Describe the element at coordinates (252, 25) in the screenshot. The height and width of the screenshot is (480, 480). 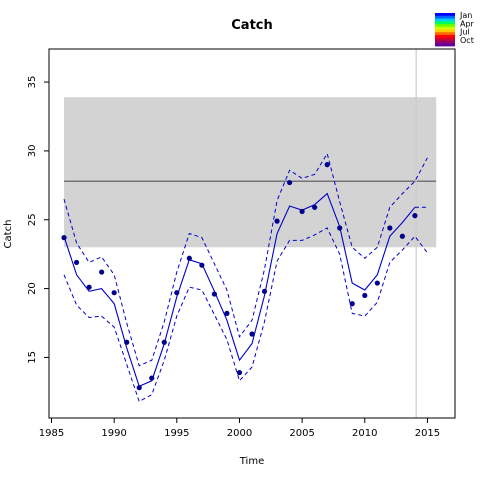
I see `chart-title: Catch` at that location.